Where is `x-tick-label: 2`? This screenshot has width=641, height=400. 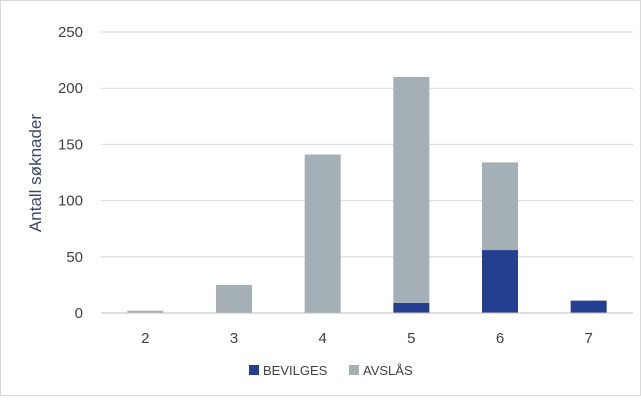
x-tick-label: 2 is located at coordinates (145, 338).